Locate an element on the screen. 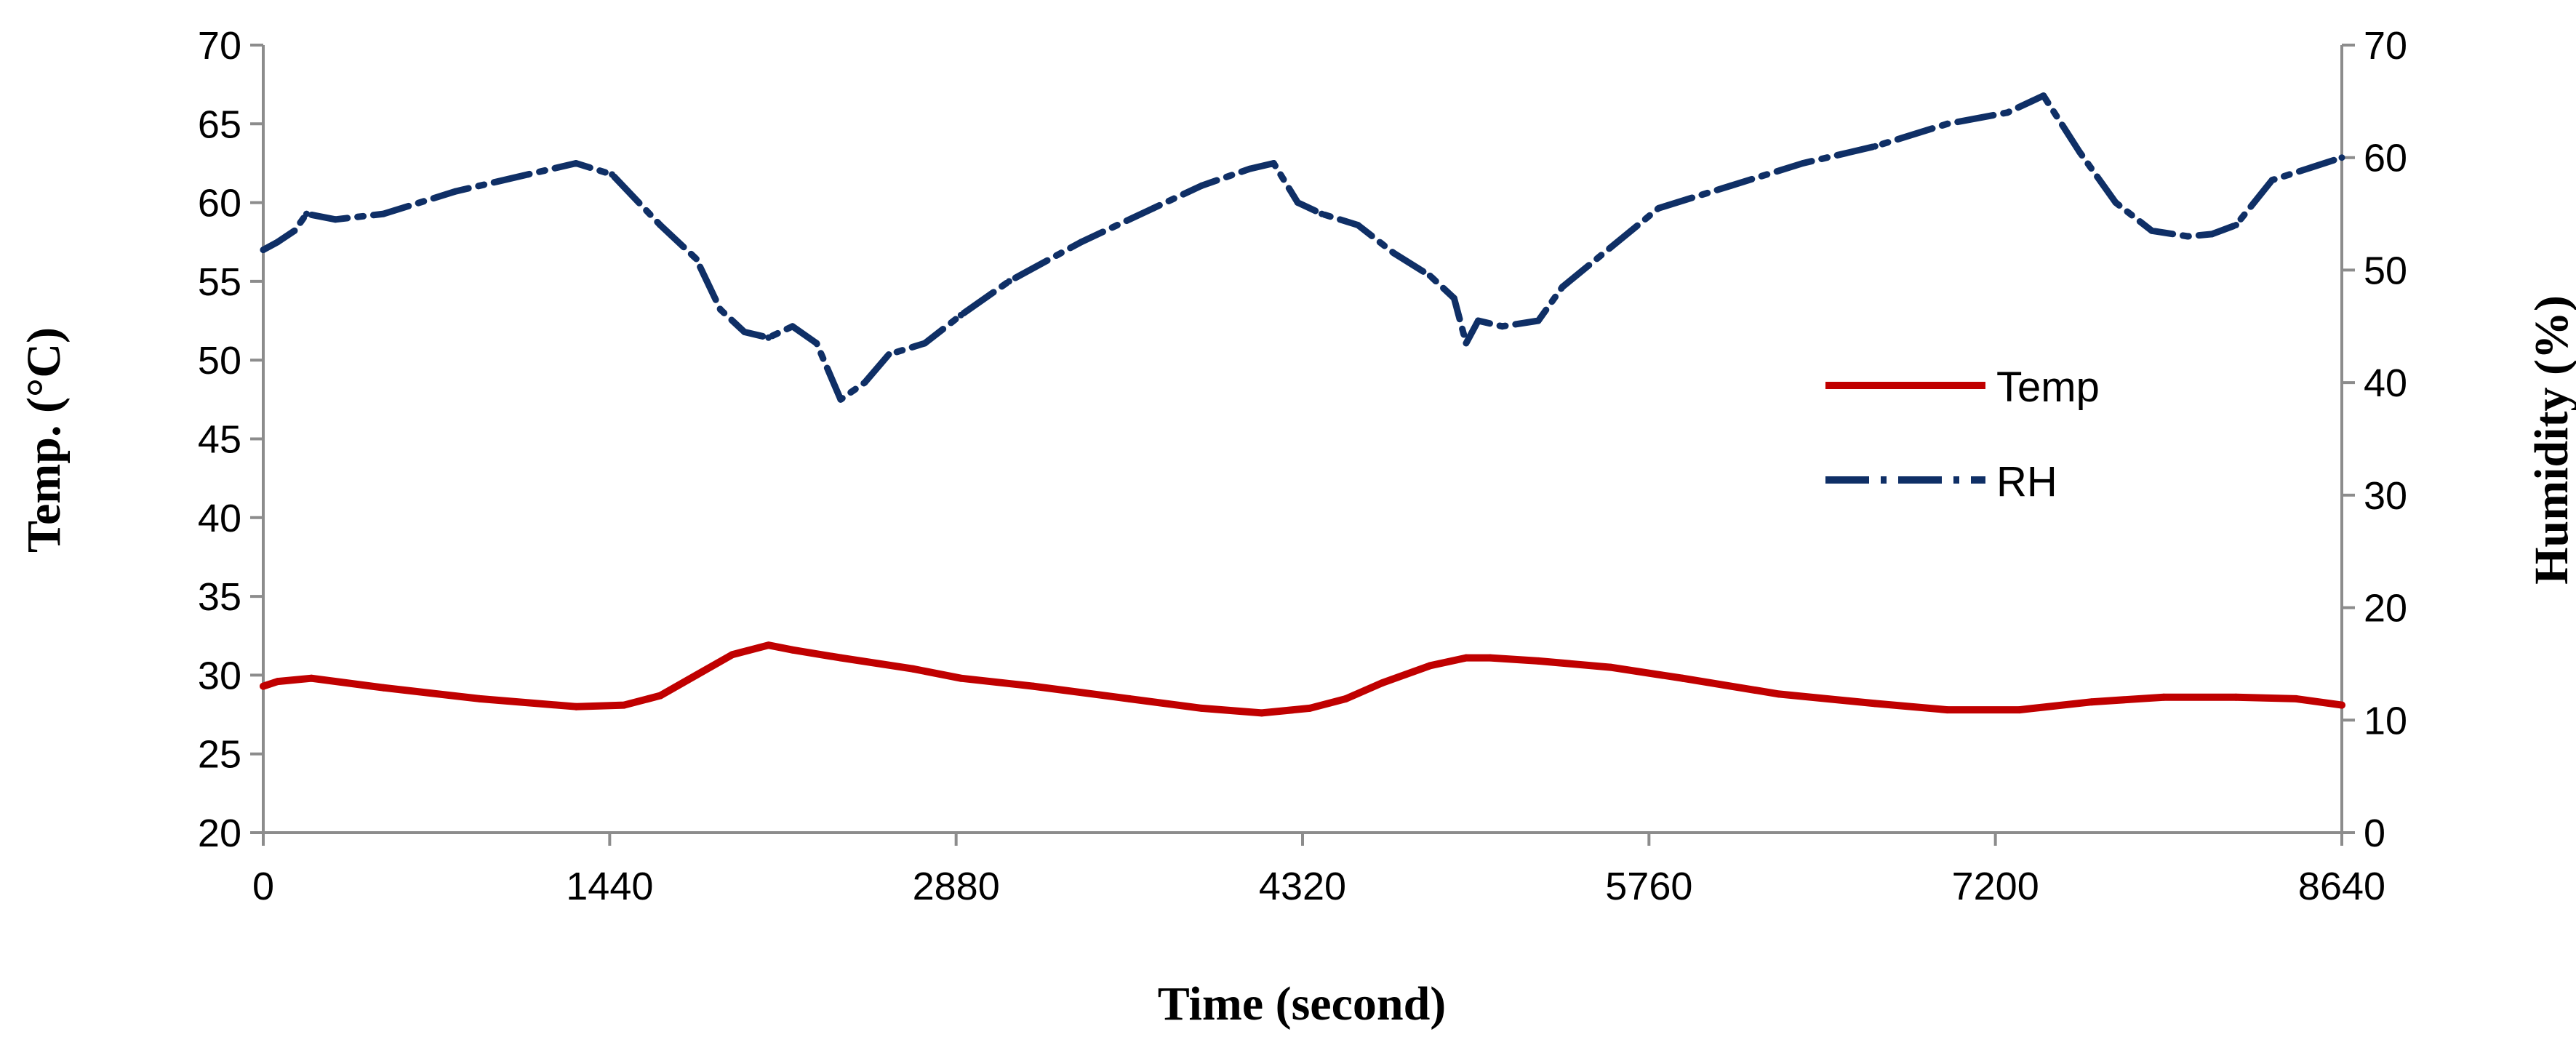  left-tick-label: 40 is located at coordinates (219, 518).